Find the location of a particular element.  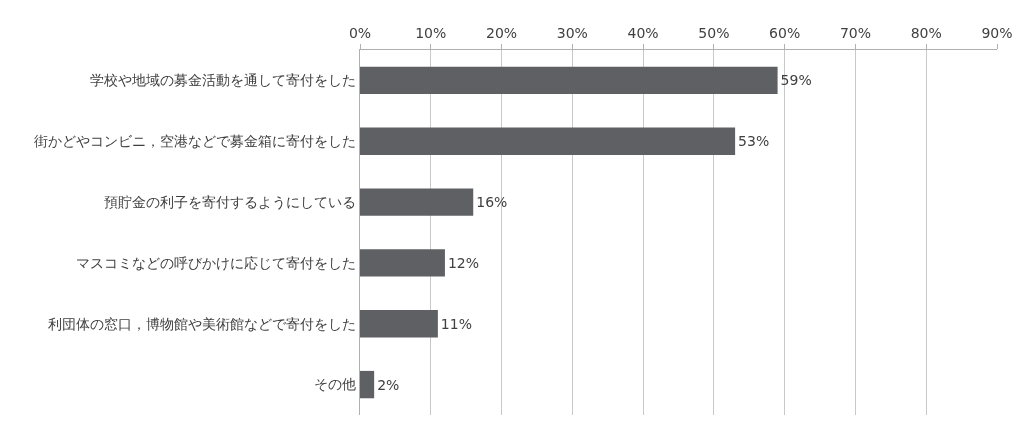

y-tick-label: その他 is located at coordinates (335, 384).